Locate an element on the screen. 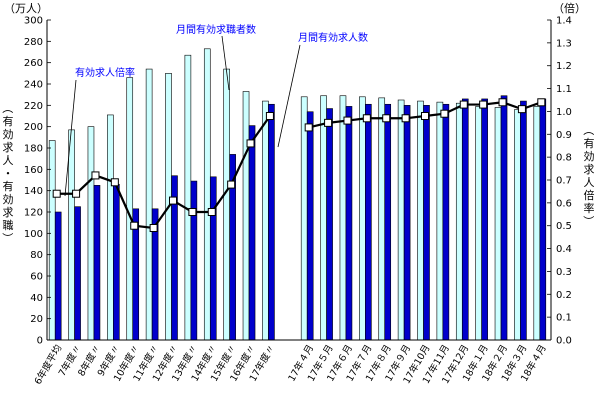 The image size is (597, 405). axis-title-char: 職 is located at coordinates (8, 225).